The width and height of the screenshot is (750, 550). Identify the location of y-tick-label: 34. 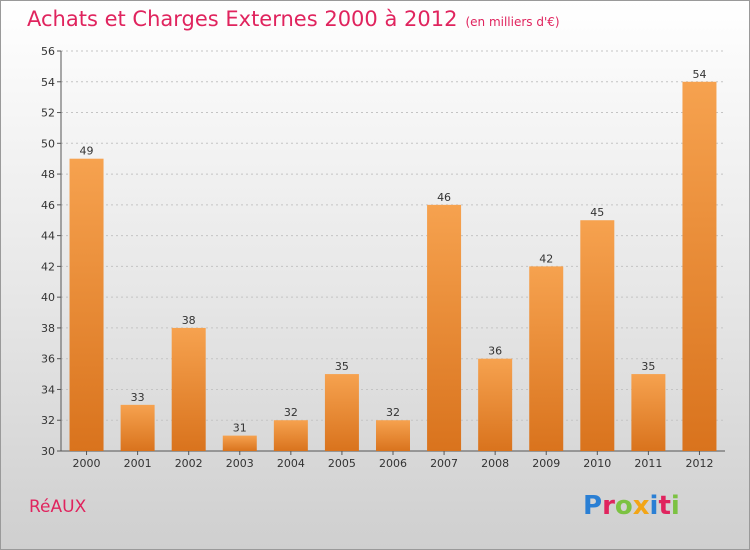
(48, 389).